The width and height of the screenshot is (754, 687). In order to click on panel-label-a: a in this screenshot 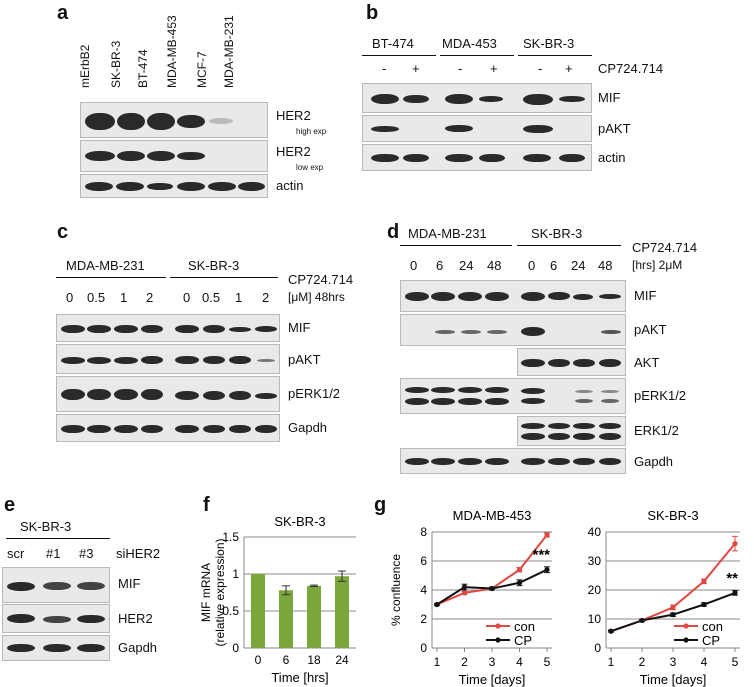, I will do `click(63, 13)`.